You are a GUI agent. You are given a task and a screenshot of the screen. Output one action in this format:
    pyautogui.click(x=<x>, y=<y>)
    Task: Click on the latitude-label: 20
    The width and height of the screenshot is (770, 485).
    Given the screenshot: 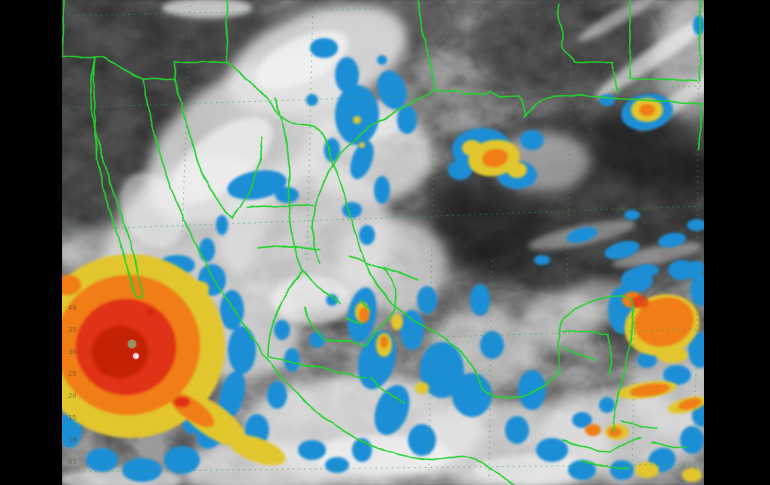 What is the action you would take?
    pyautogui.click(x=72, y=396)
    